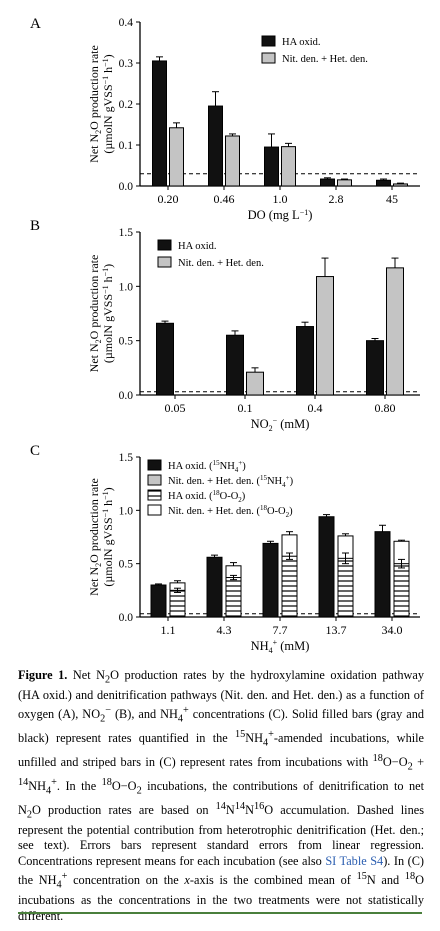 The width and height of the screenshot is (440, 931). What do you see at coordinates (385, 408) in the screenshot?
I see `x-tick-label: 0.80` at bounding box center [385, 408].